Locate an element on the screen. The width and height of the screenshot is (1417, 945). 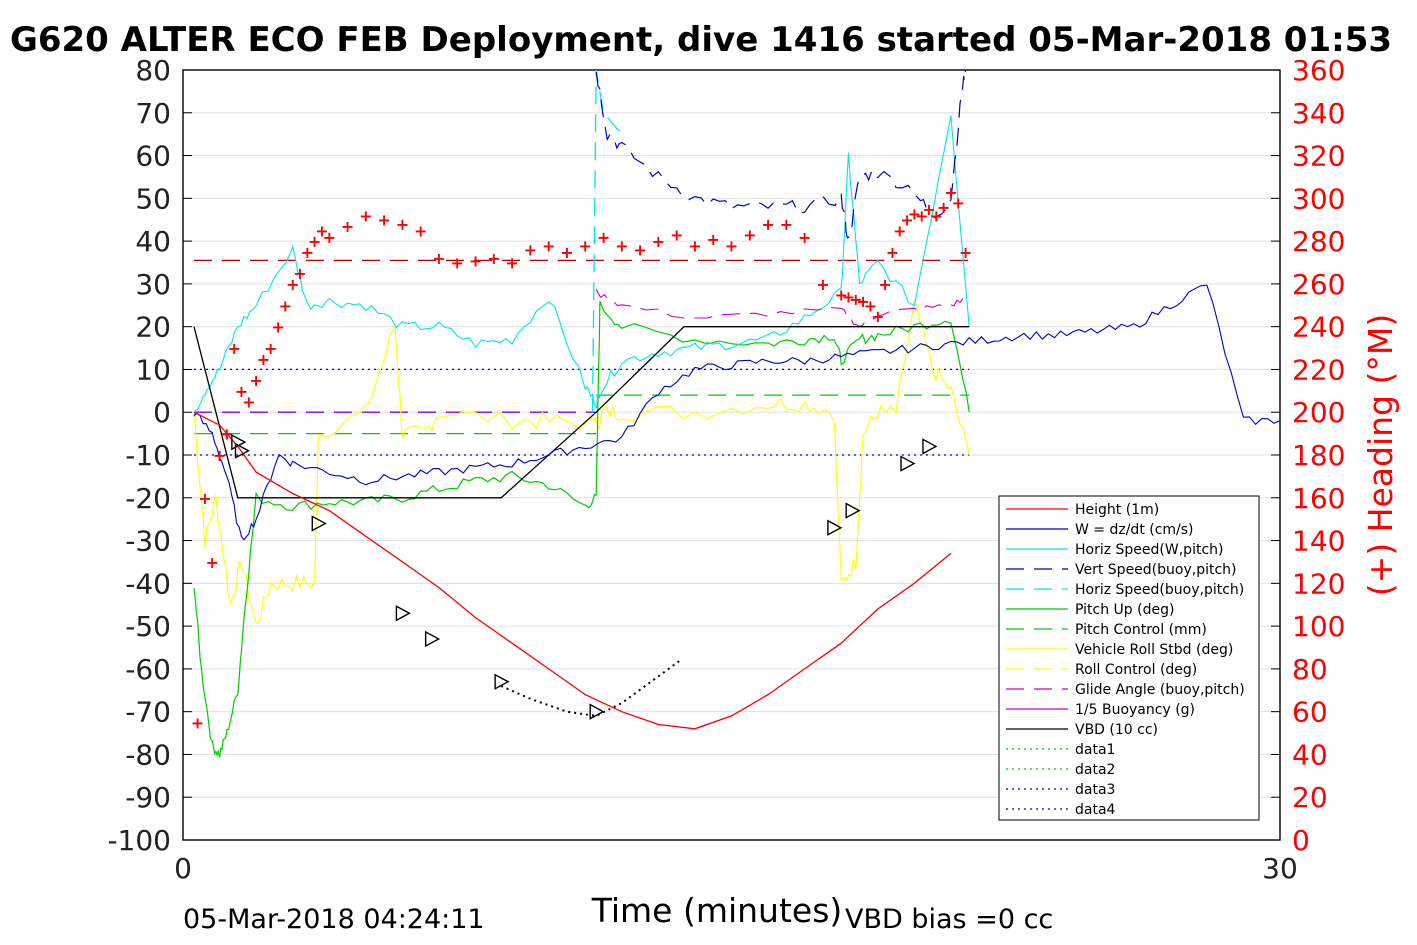
y-tick-label-right: 320 is located at coordinates (1318, 156).